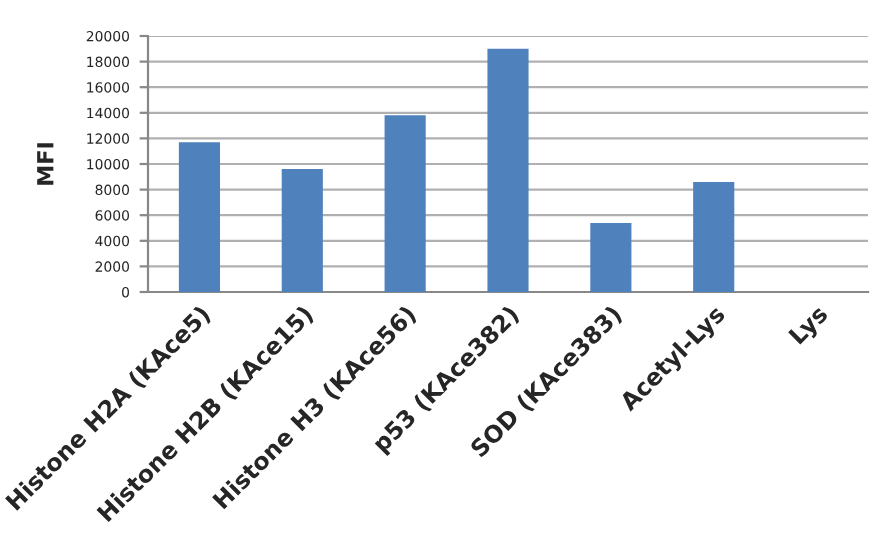 The image size is (896, 542). What do you see at coordinates (810, 326) in the screenshot?
I see `x-tick-label: Lys` at bounding box center [810, 326].